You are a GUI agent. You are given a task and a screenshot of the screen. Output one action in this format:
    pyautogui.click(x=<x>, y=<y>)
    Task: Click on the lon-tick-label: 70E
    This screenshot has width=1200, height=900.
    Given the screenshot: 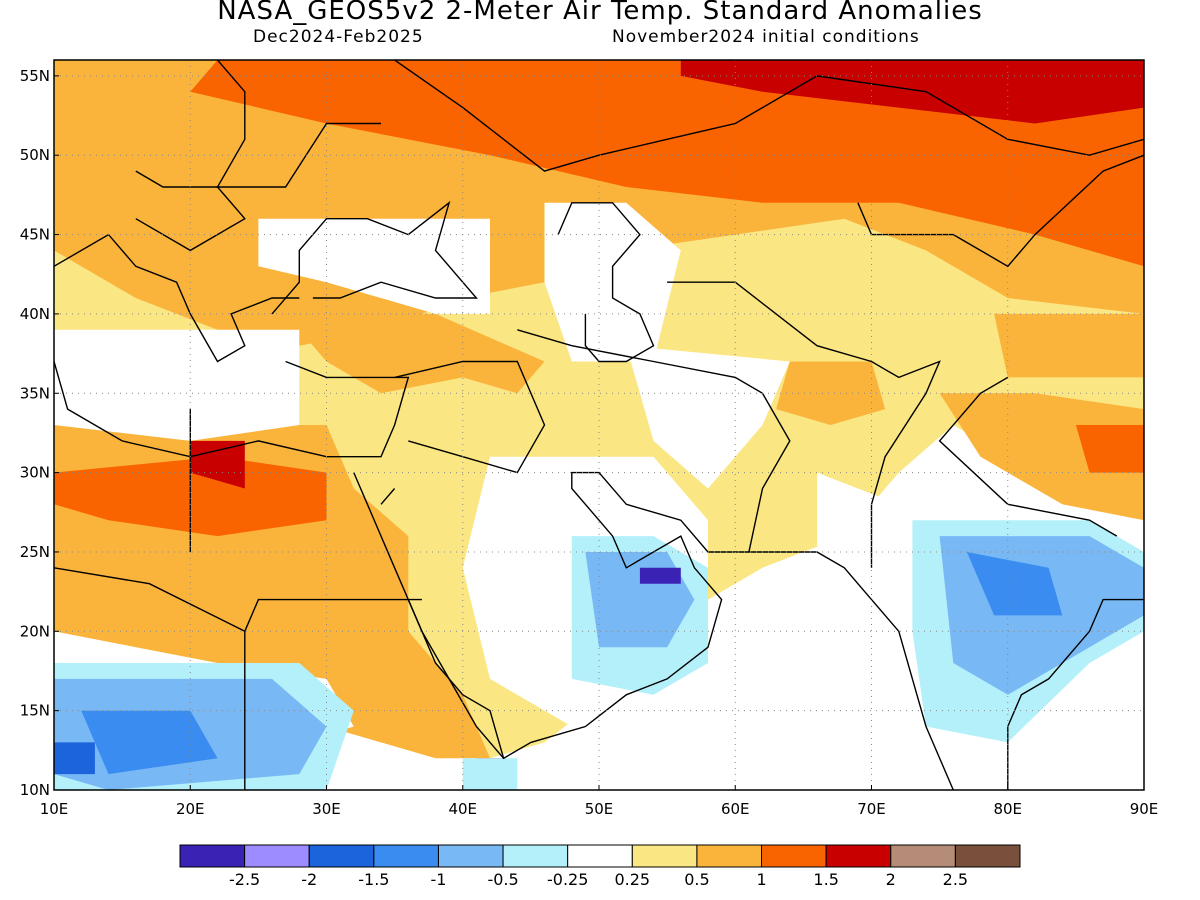 What is the action you would take?
    pyautogui.click(x=871, y=809)
    